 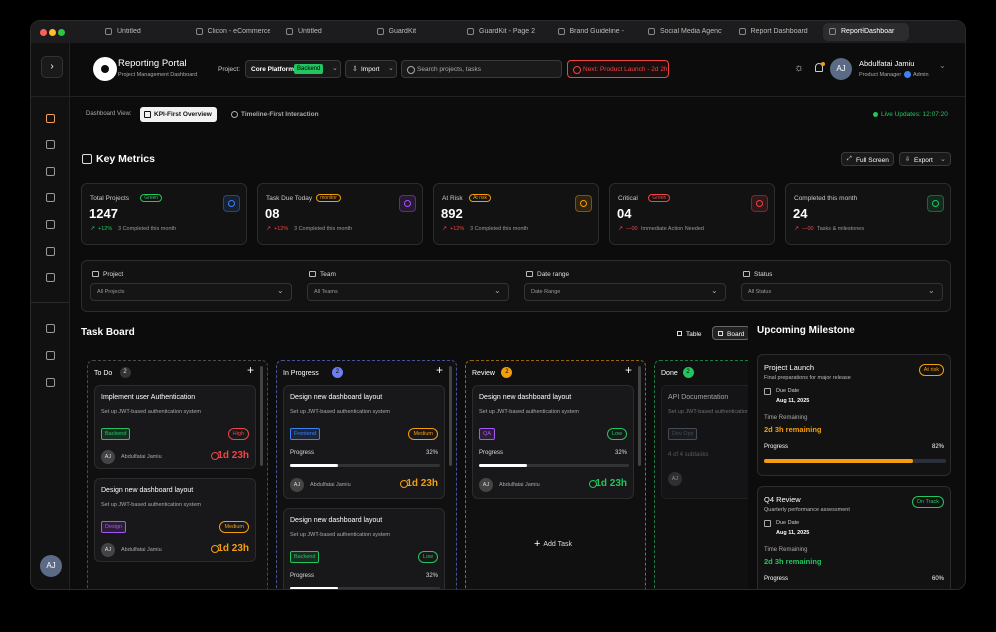 What do you see at coordinates (151, 412) in the screenshot?
I see `task-desc: Set up JWT-based authentication system` at bounding box center [151, 412].